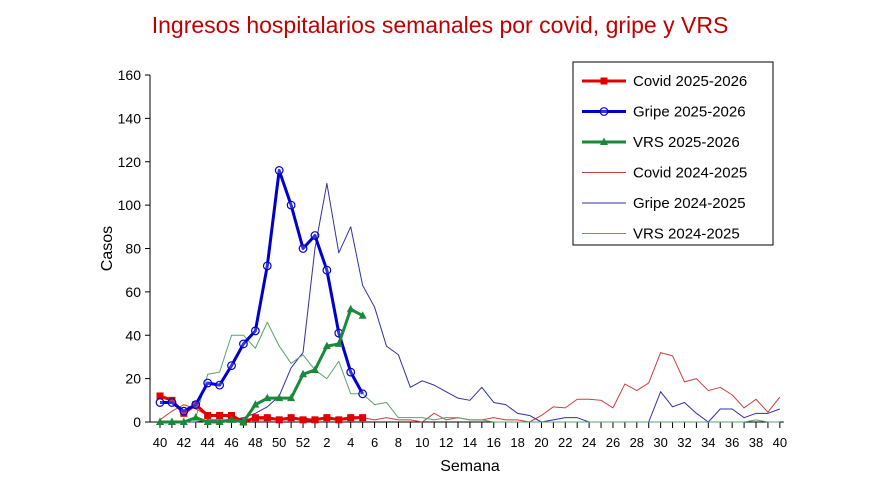 The image size is (880, 495). Describe the element at coordinates (398, 442) in the screenshot. I see `x-tick-label: 8` at that location.